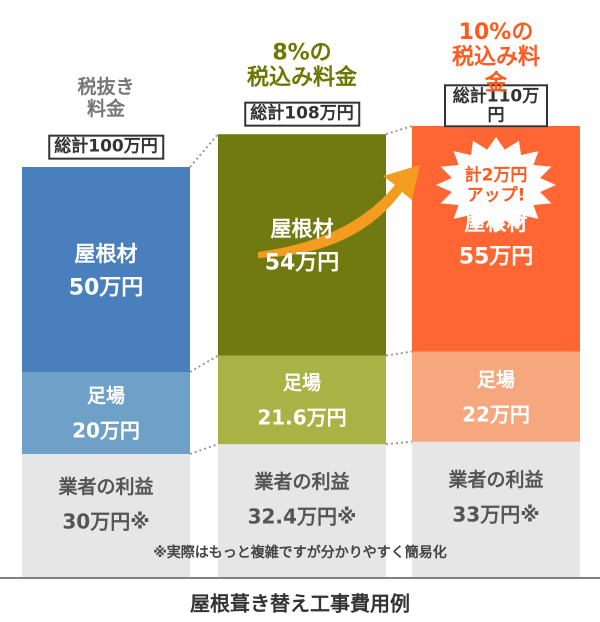 Image resolution: width=600 pixels, height=622 pixels. I want to click on segment-value: 32.4万円※, so click(302, 516).